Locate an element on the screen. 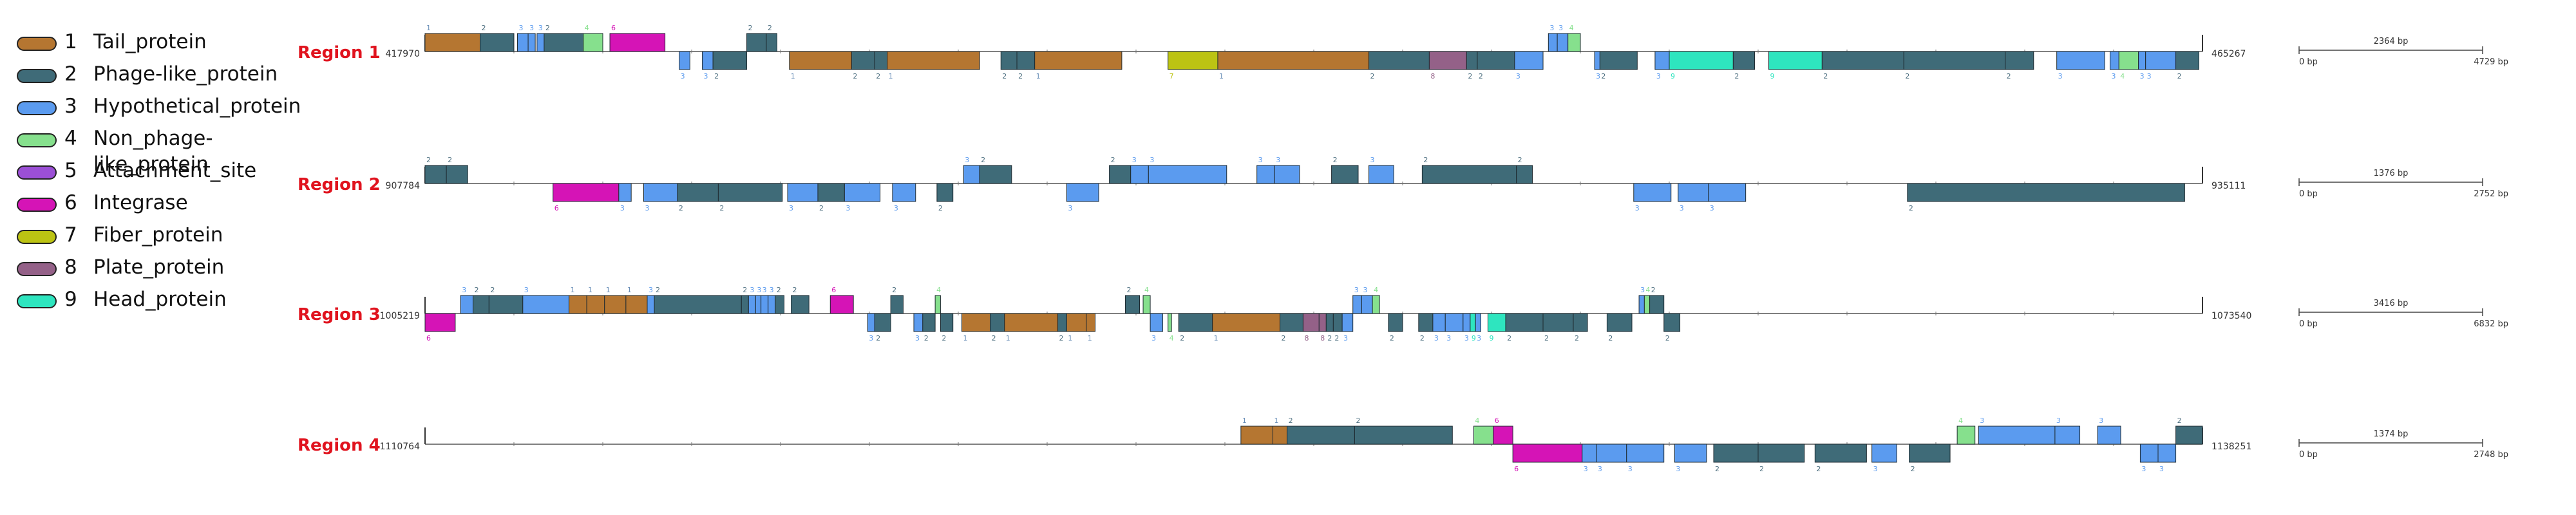 The height and width of the screenshot is (515, 2576). gene-type-label: 6 is located at coordinates (1516, 469).